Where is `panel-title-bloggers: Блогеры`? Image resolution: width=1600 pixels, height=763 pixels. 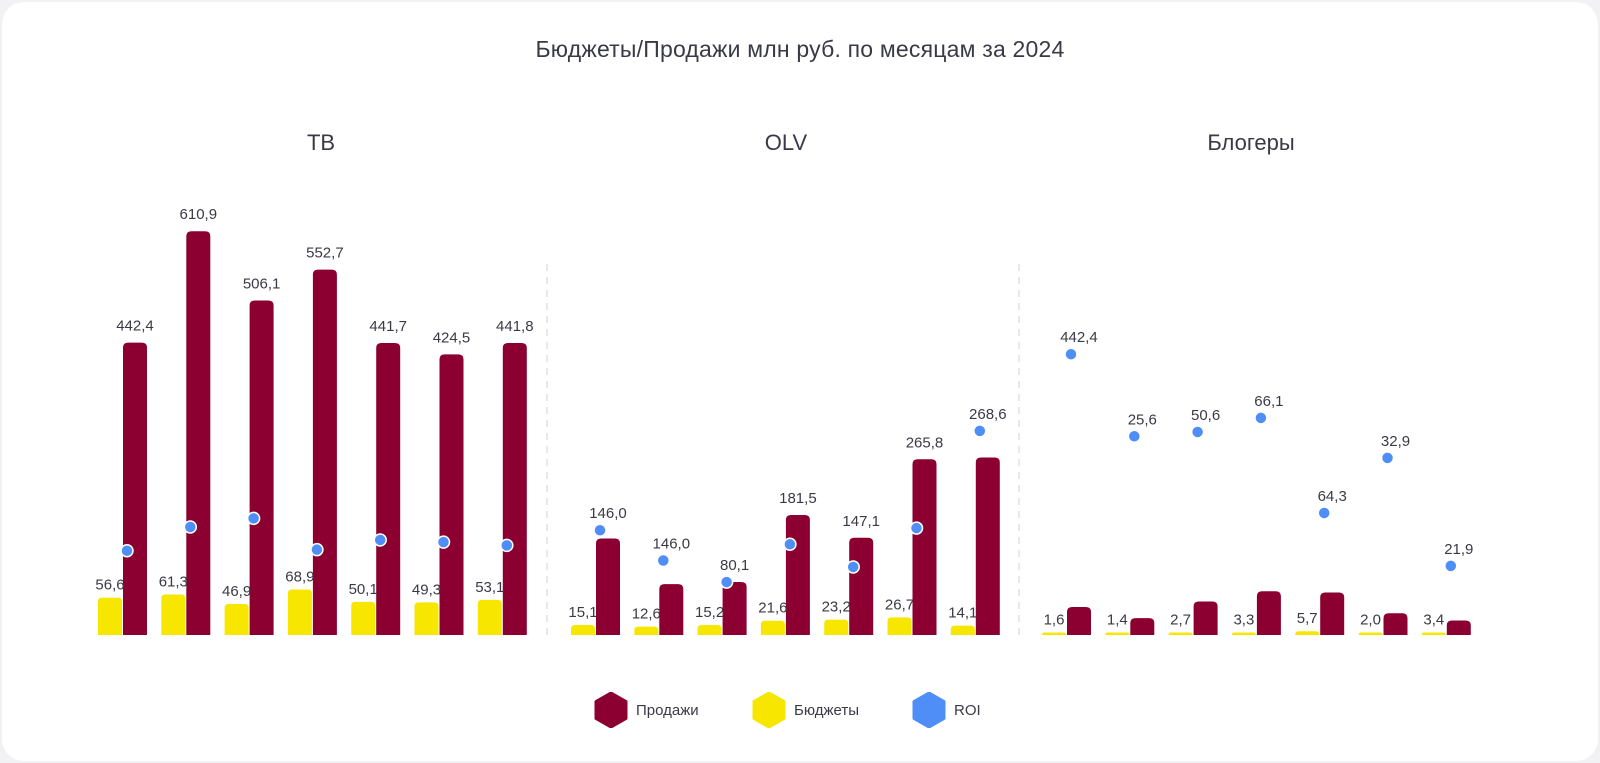 panel-title-bloggers: Блогеры is located at coordinates (1251, 142).